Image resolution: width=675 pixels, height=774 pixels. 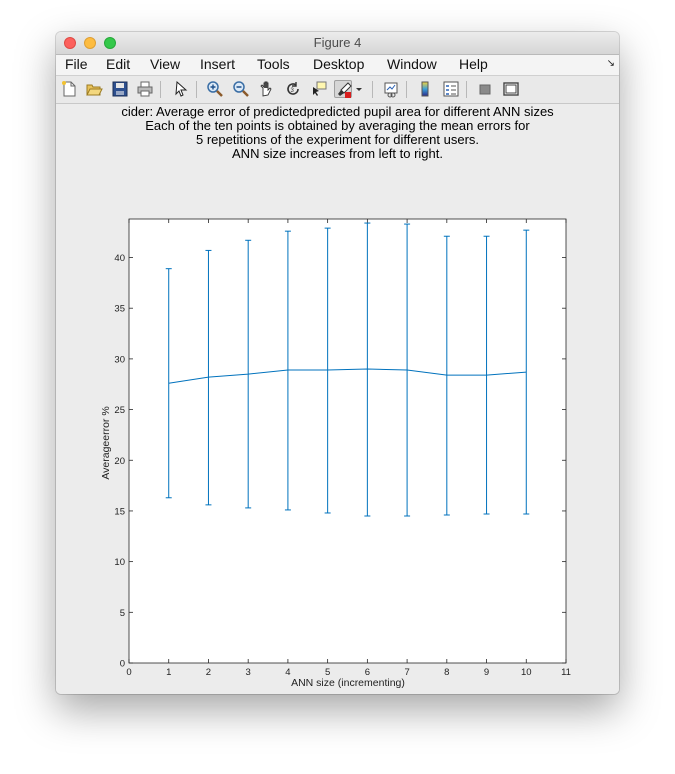 What do you see at coordinates (69, 89) in the screenshot?
I see `new-figure-icon` at bounding box center [69, 89].